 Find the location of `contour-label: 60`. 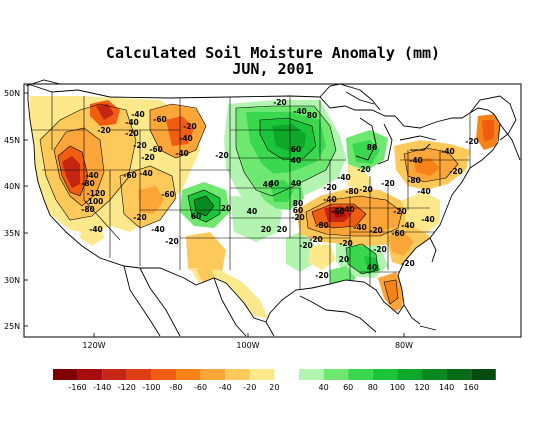

contour-label: 60 is located at coordinates (196, 216).